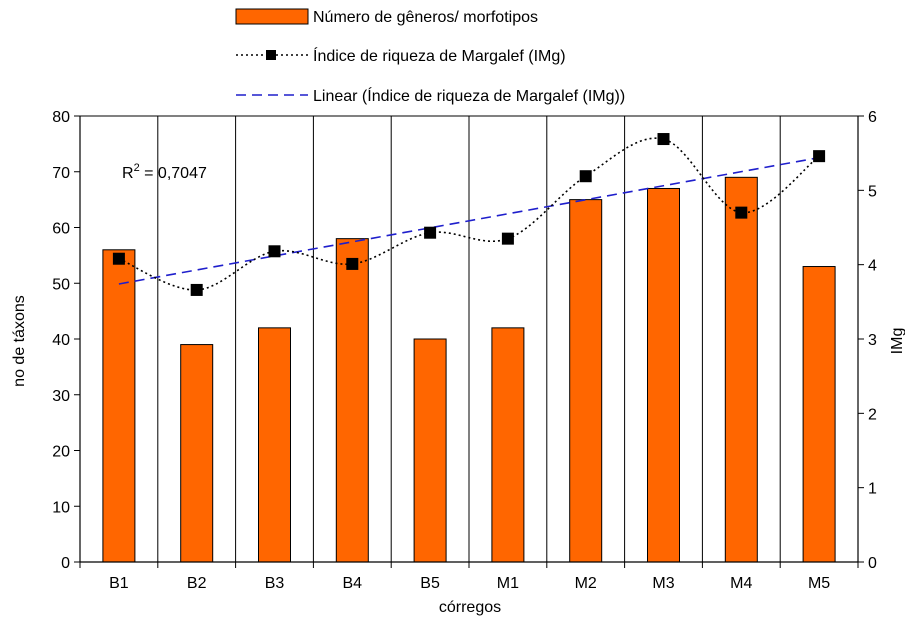 The width and height of the screenshot is (905, 622). I want to click on x-tick-label: B5, so click(430, 583).